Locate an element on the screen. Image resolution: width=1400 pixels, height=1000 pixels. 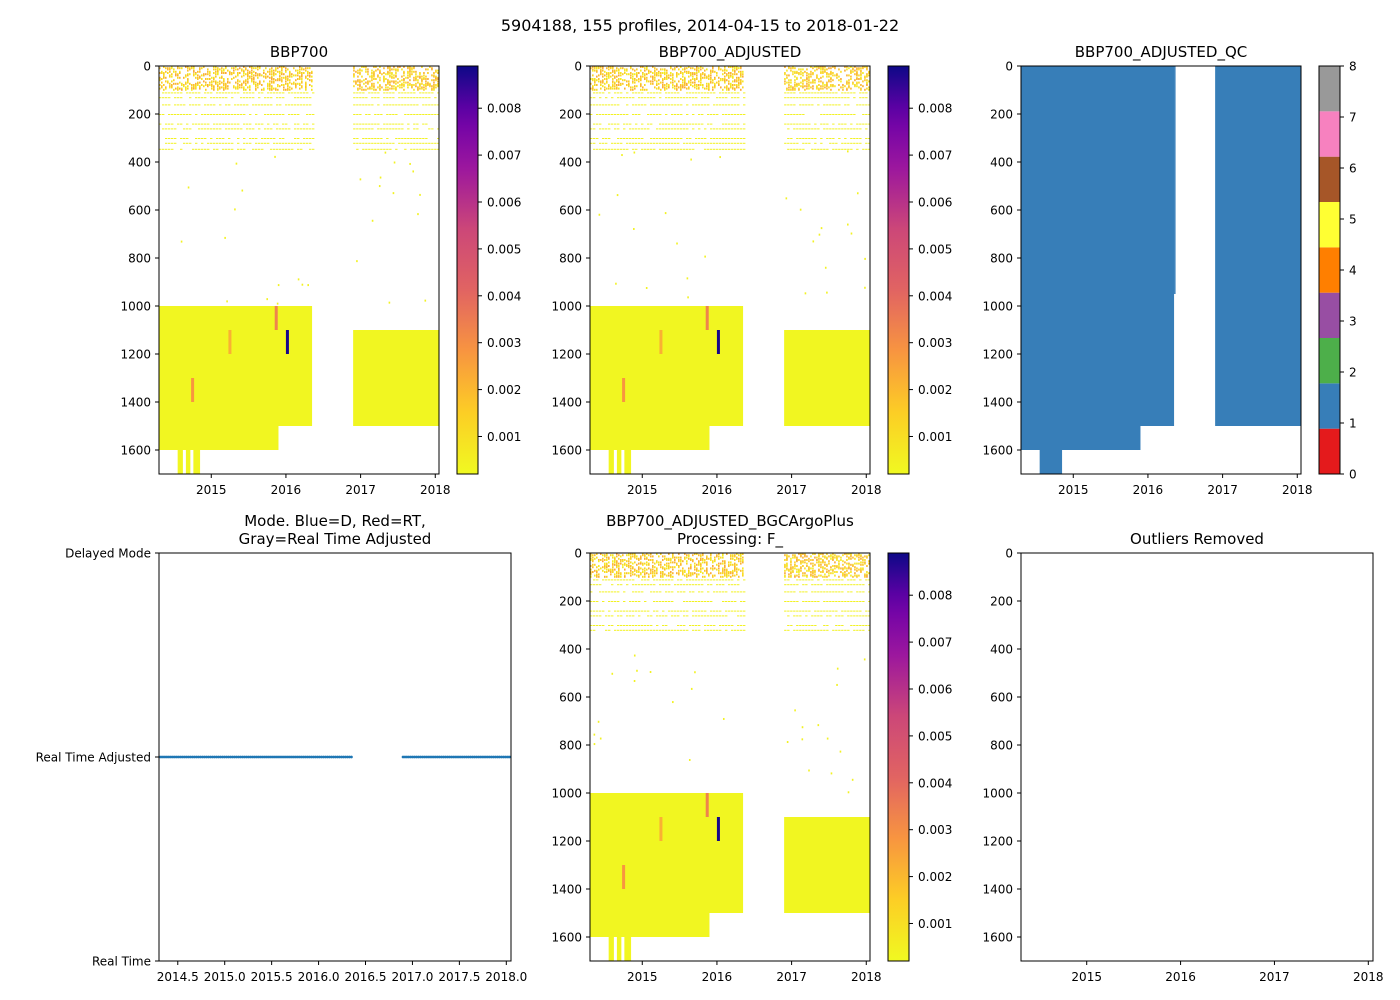
data-region is located at coordinates (827, 378).